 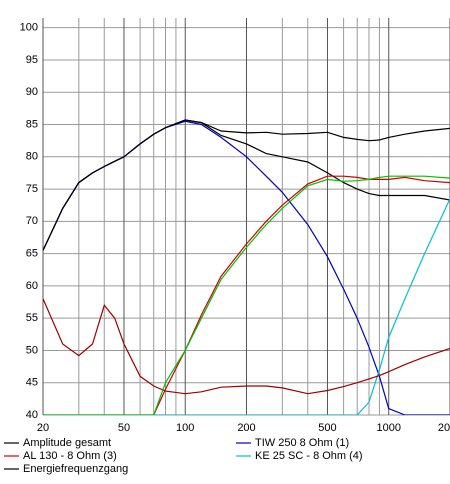 What do you see at coordinates (246, 428) in the screenshot?
I see `x-tick-label: 200` at bounding box center [246, 428].